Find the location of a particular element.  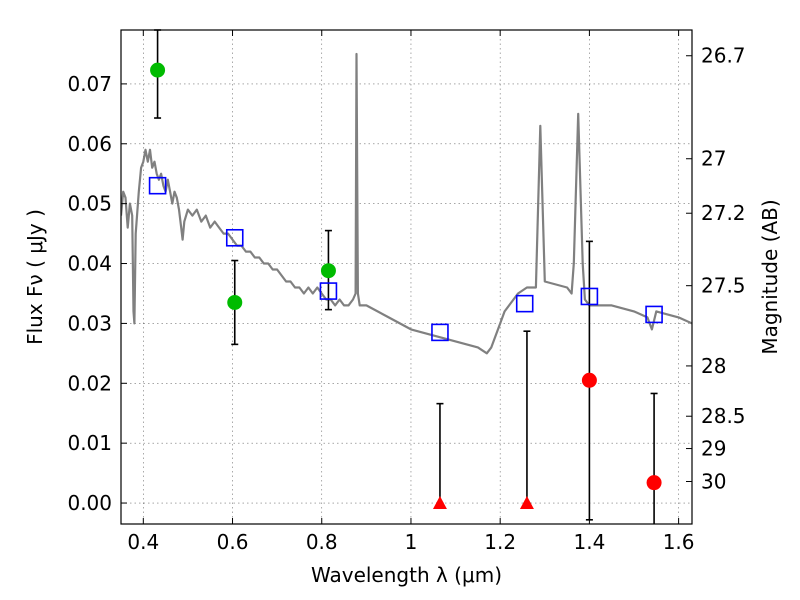

y-tick-label: 0.02 is located at coordinates (89, 383).